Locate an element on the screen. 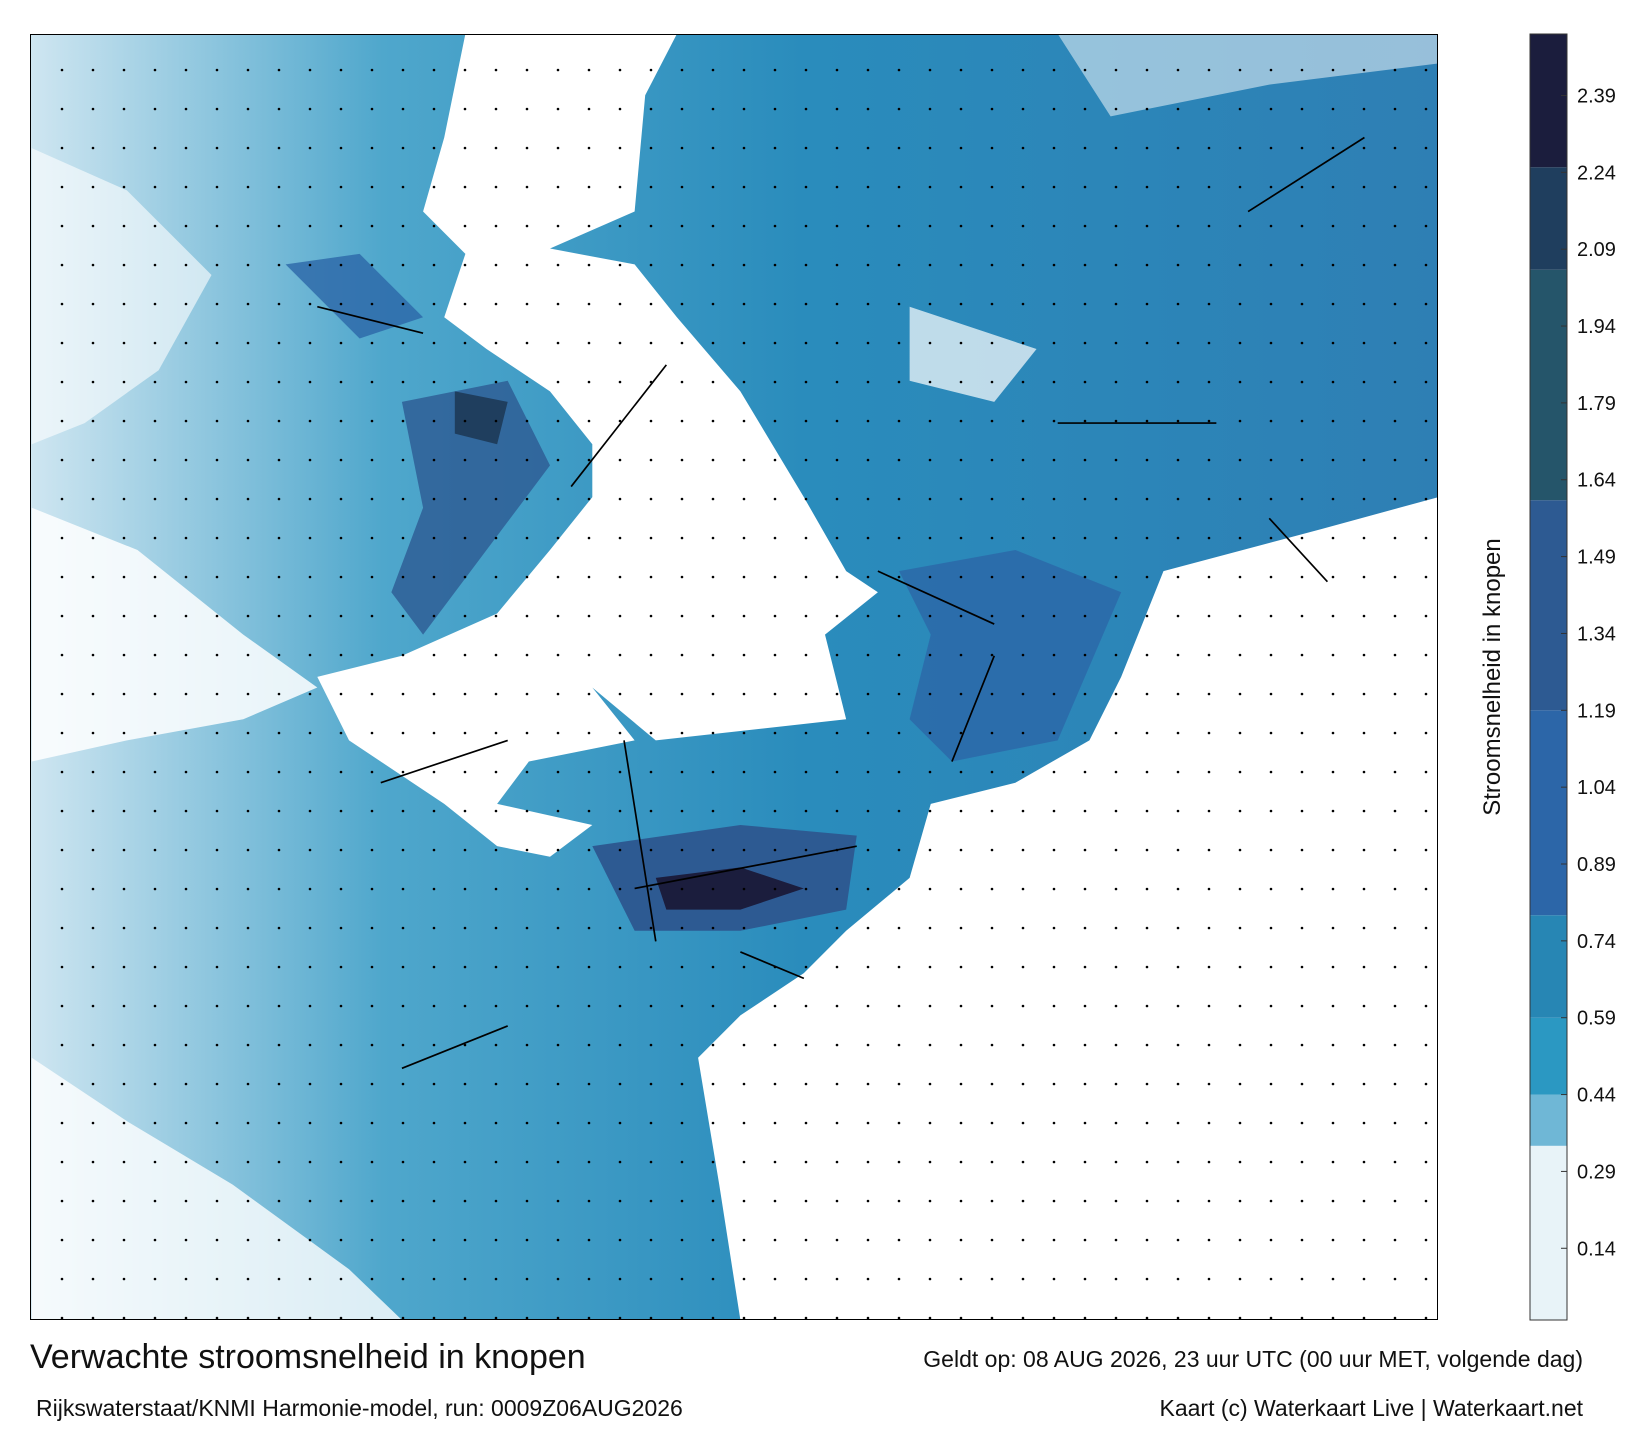  colorbar-band is located at coordinates (1548, 218).